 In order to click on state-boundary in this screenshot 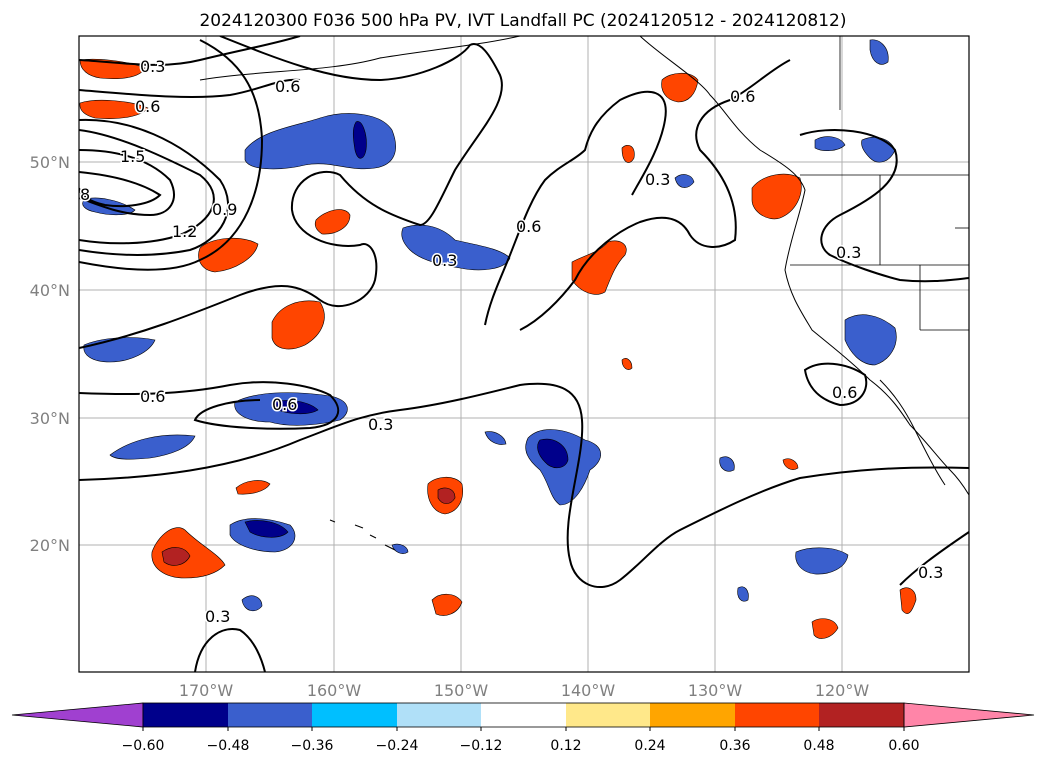, I will do `click(879, 253)`.